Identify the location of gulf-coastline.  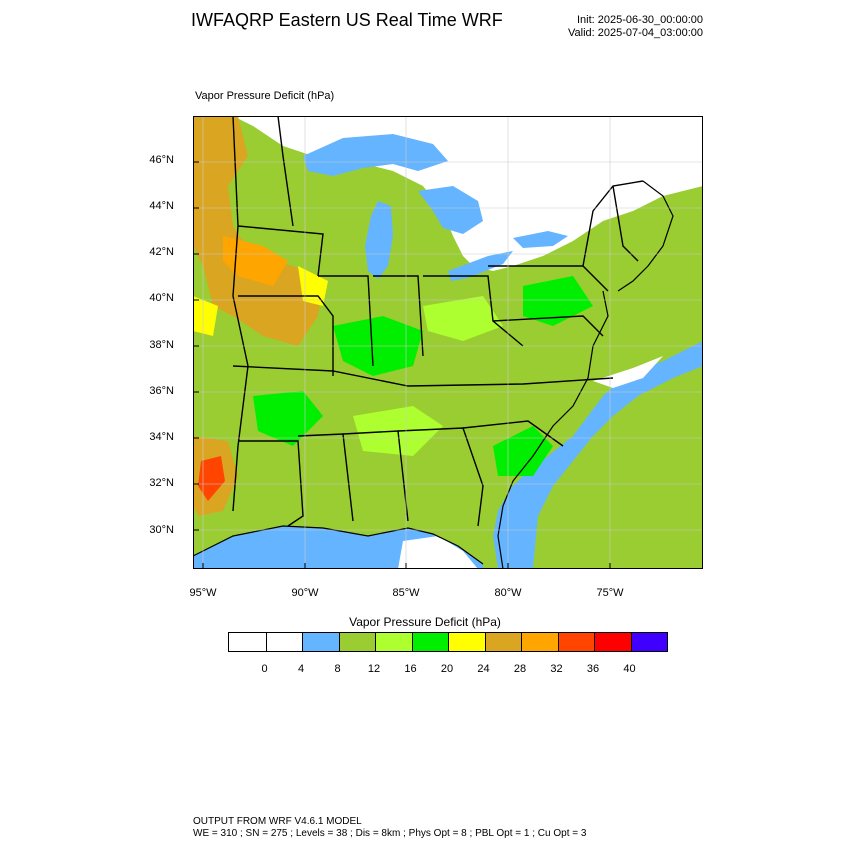
(338, 545).